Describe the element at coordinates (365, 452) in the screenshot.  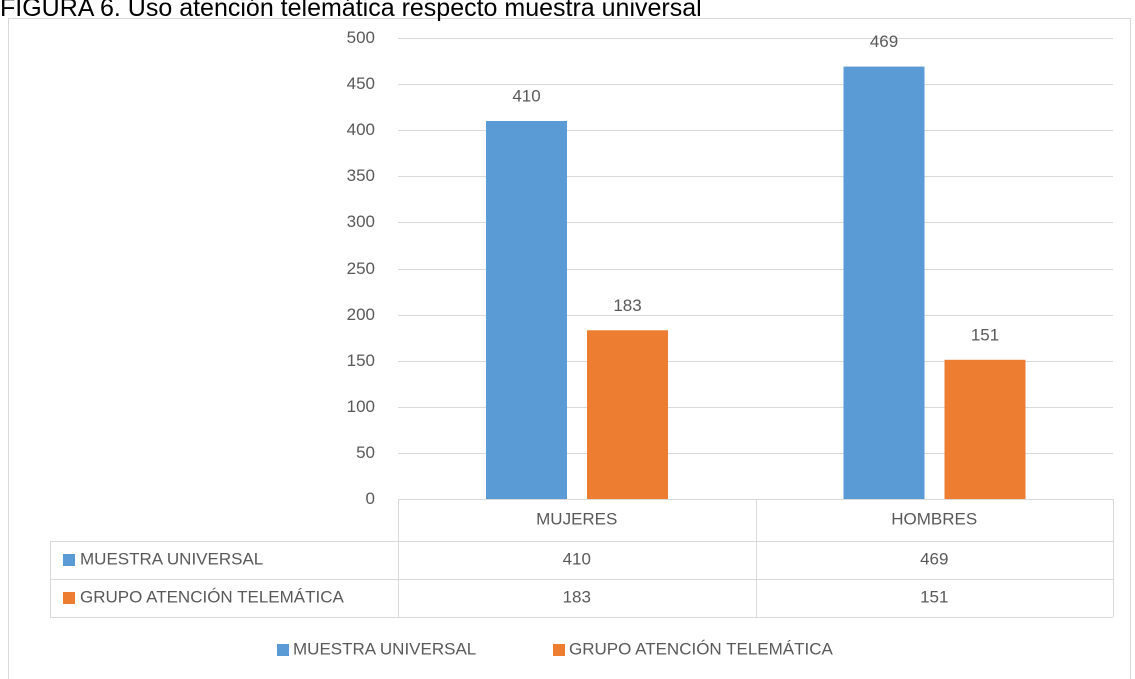
I see `y-tick-label: 50` at that location.